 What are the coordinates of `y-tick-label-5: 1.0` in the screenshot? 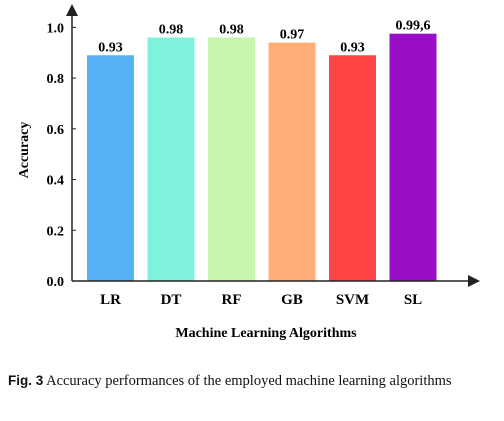 It's located at (56, 28).